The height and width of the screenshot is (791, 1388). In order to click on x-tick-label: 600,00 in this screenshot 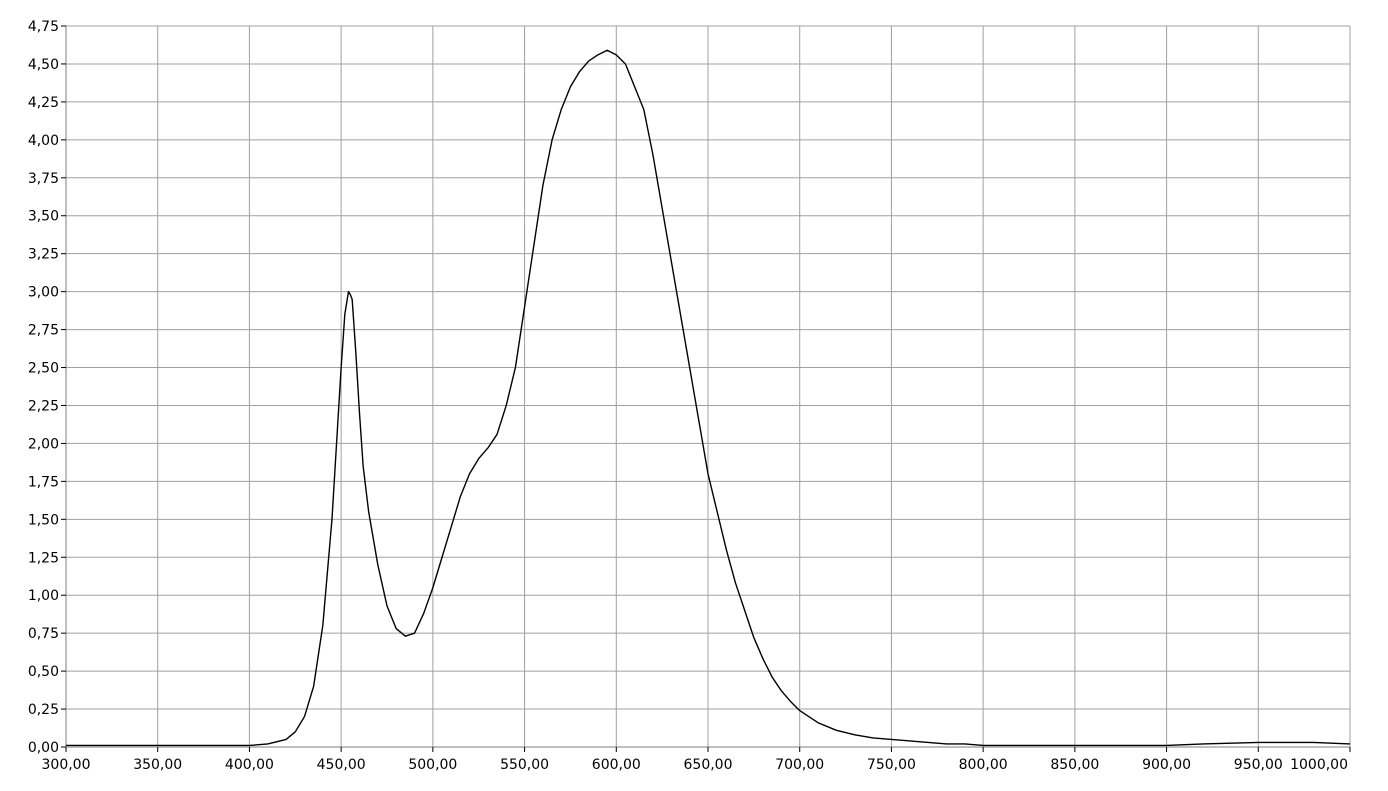, I will do `click(616, 765)`.